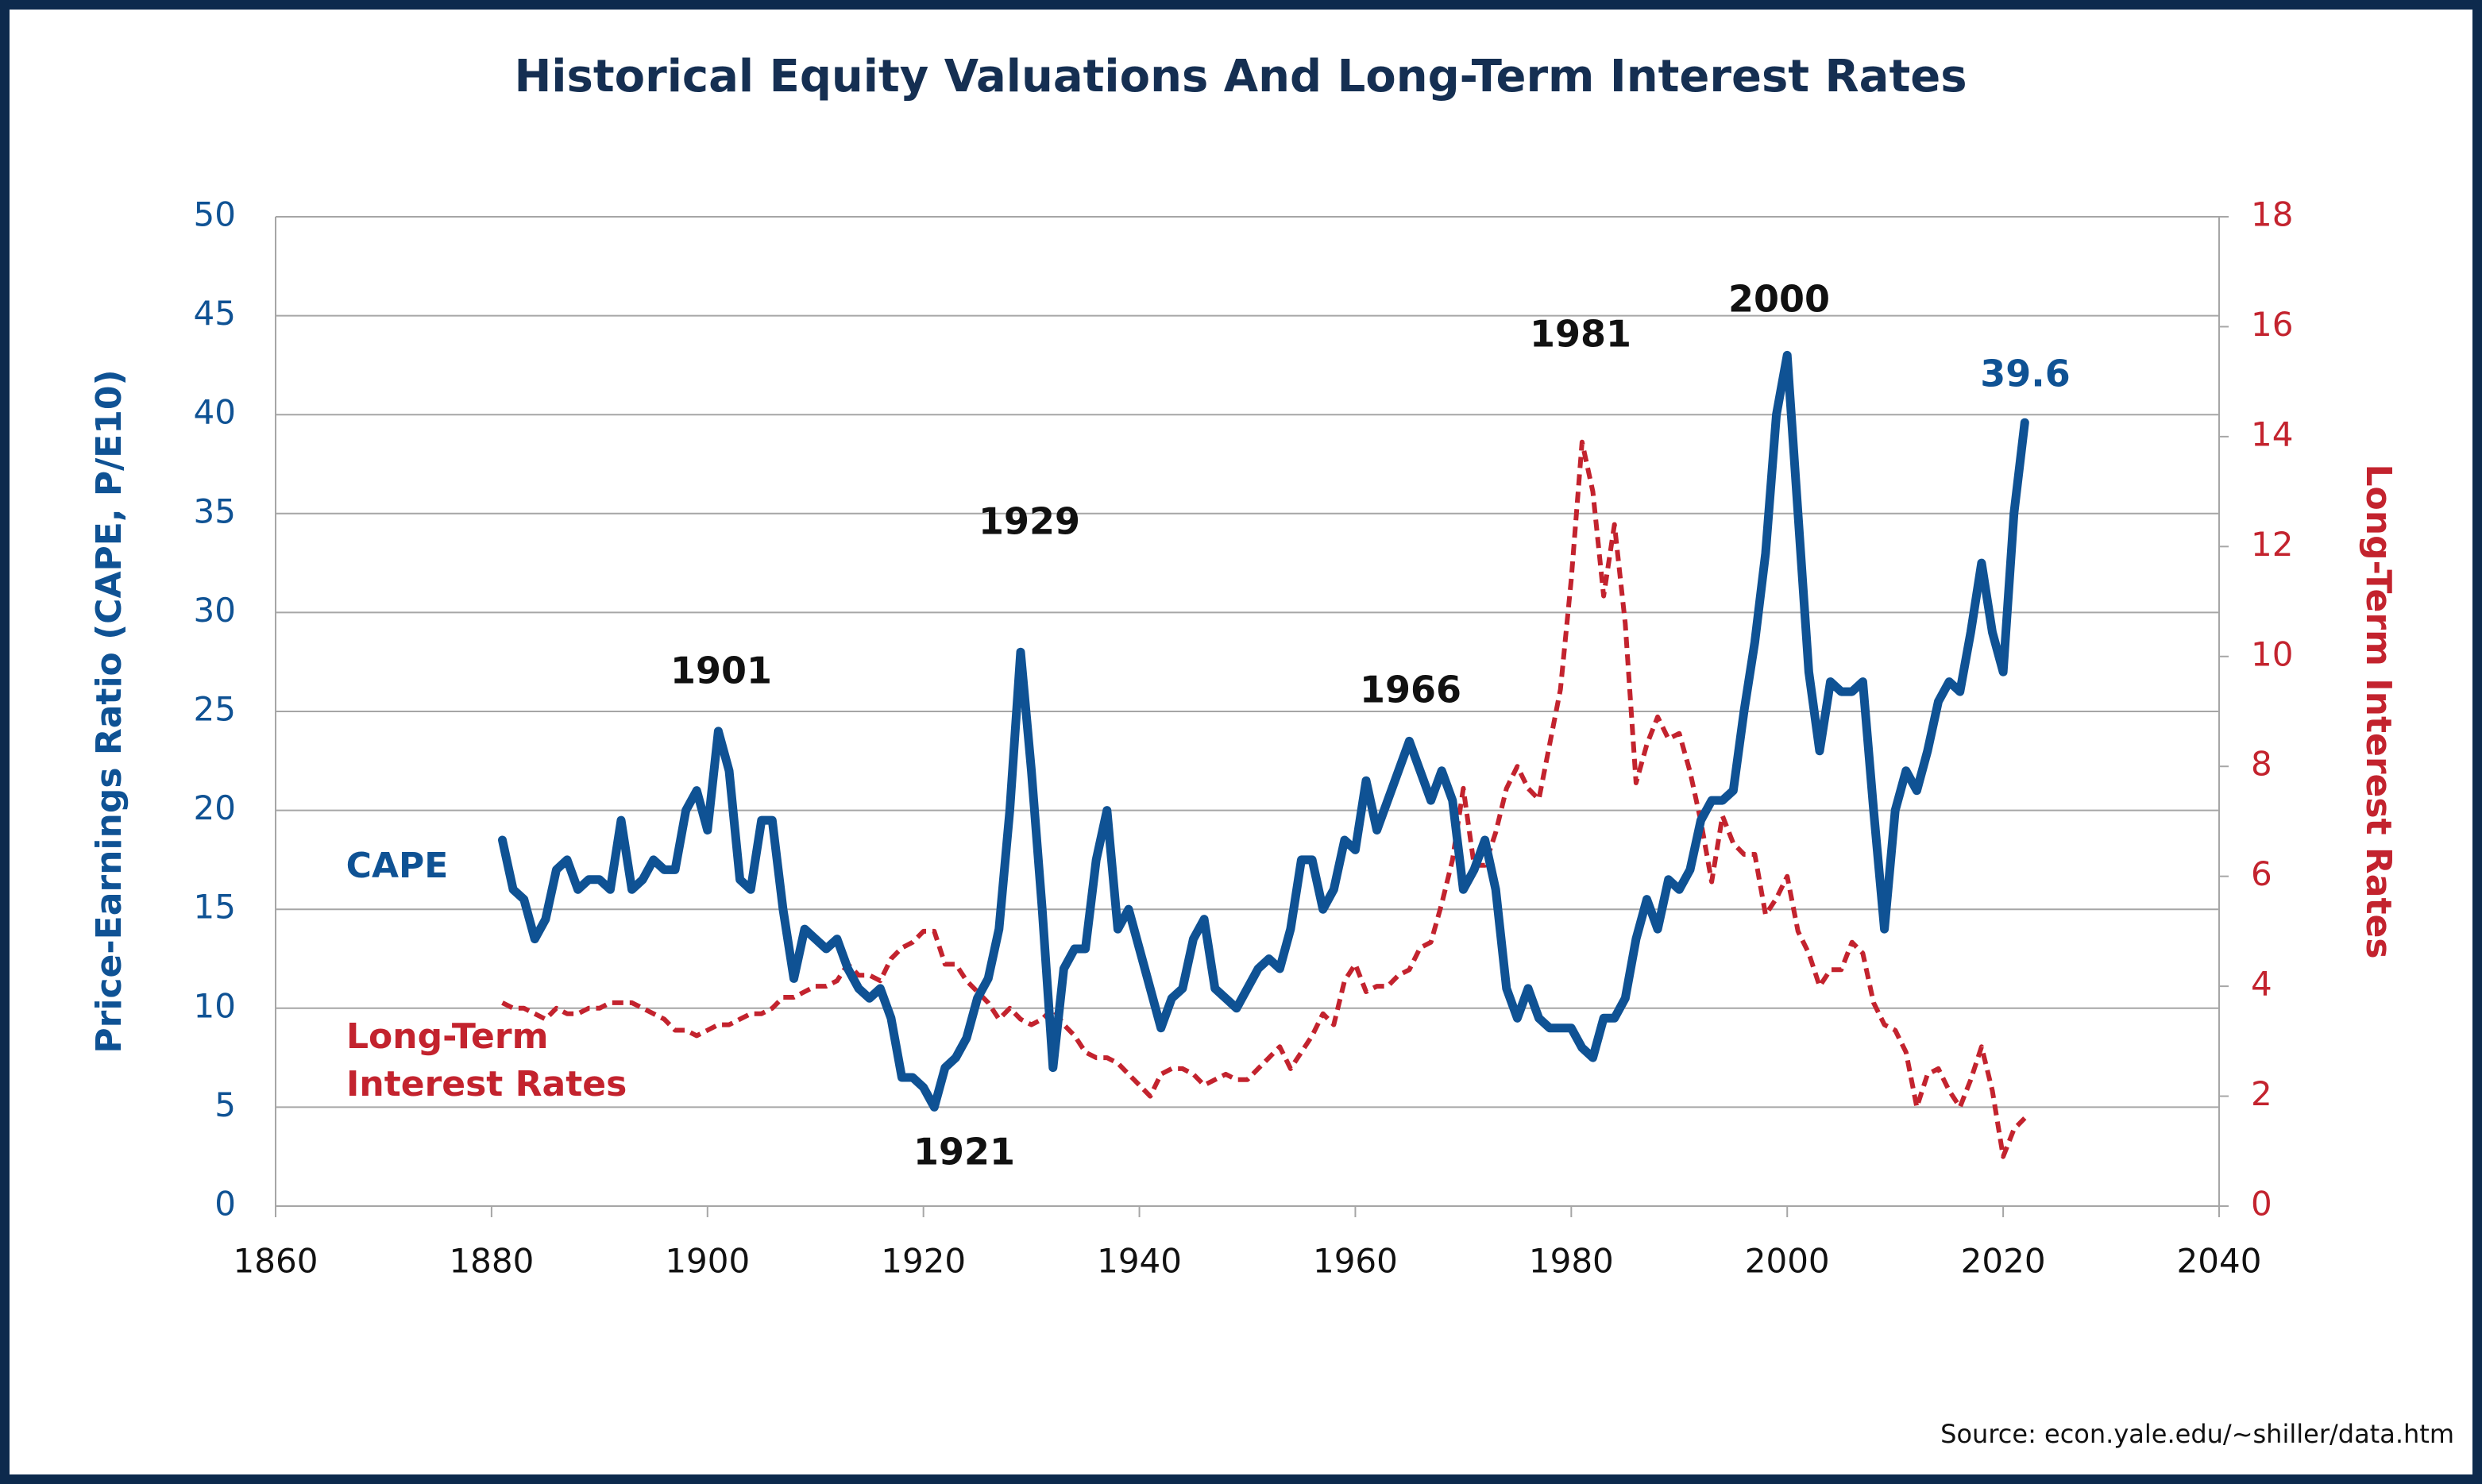  Describe the element at coordinates (486, 1060) in the screenshot. I see `series-label: Long-Term Interest Rates` at that location.